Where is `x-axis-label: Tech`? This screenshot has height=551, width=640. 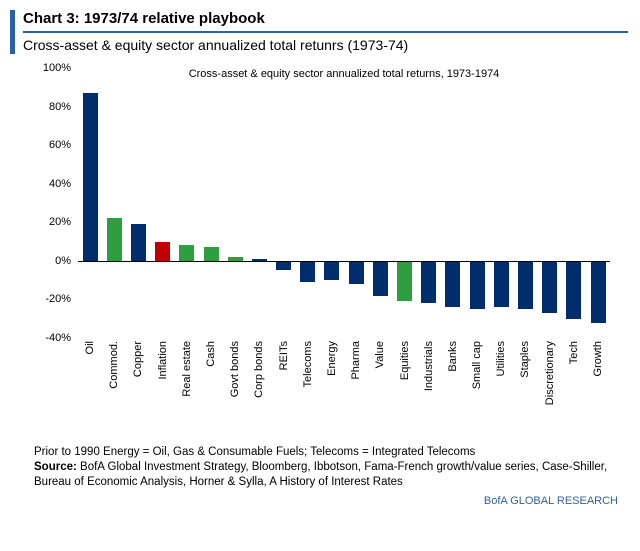
x-axis-label: Tech is located at coordinates (573, 353).